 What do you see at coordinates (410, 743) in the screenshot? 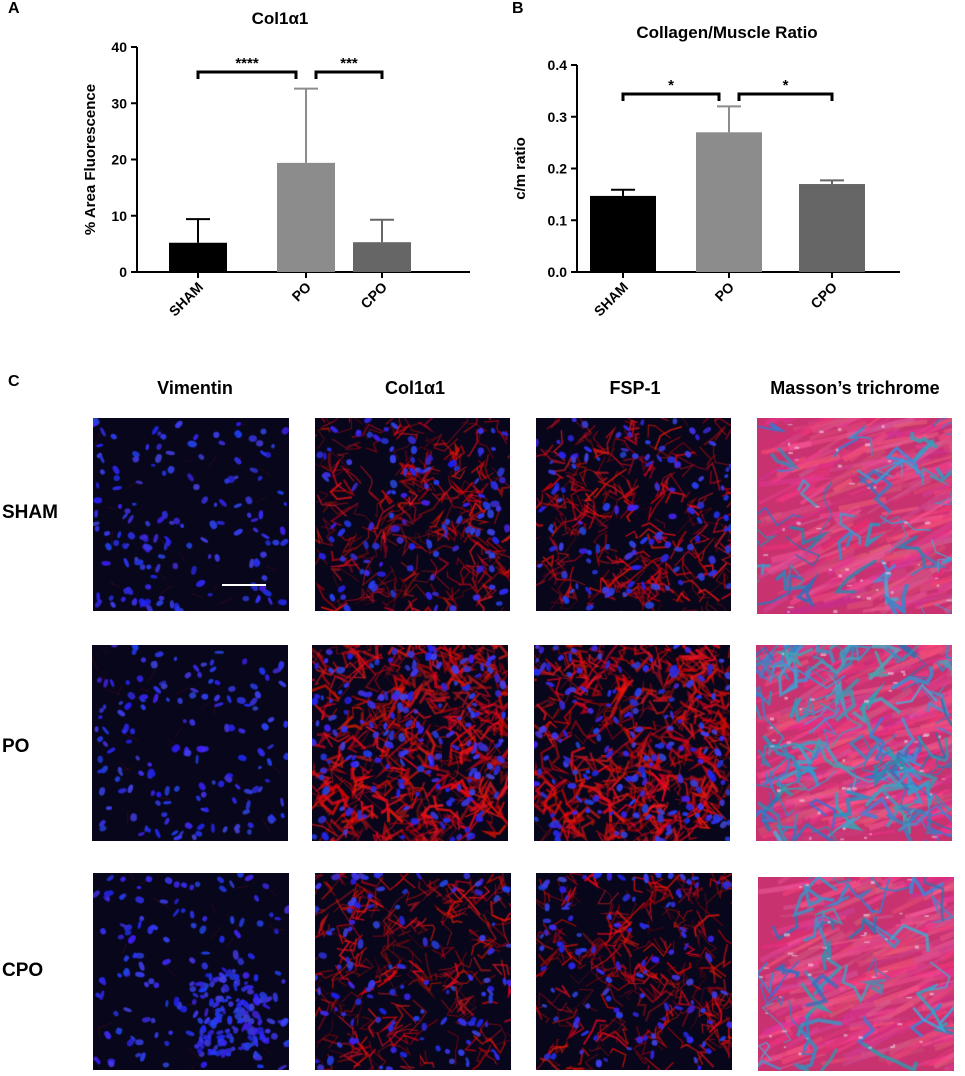
I see `micrograph-col1a1-po` at bounding box center [410, 743].